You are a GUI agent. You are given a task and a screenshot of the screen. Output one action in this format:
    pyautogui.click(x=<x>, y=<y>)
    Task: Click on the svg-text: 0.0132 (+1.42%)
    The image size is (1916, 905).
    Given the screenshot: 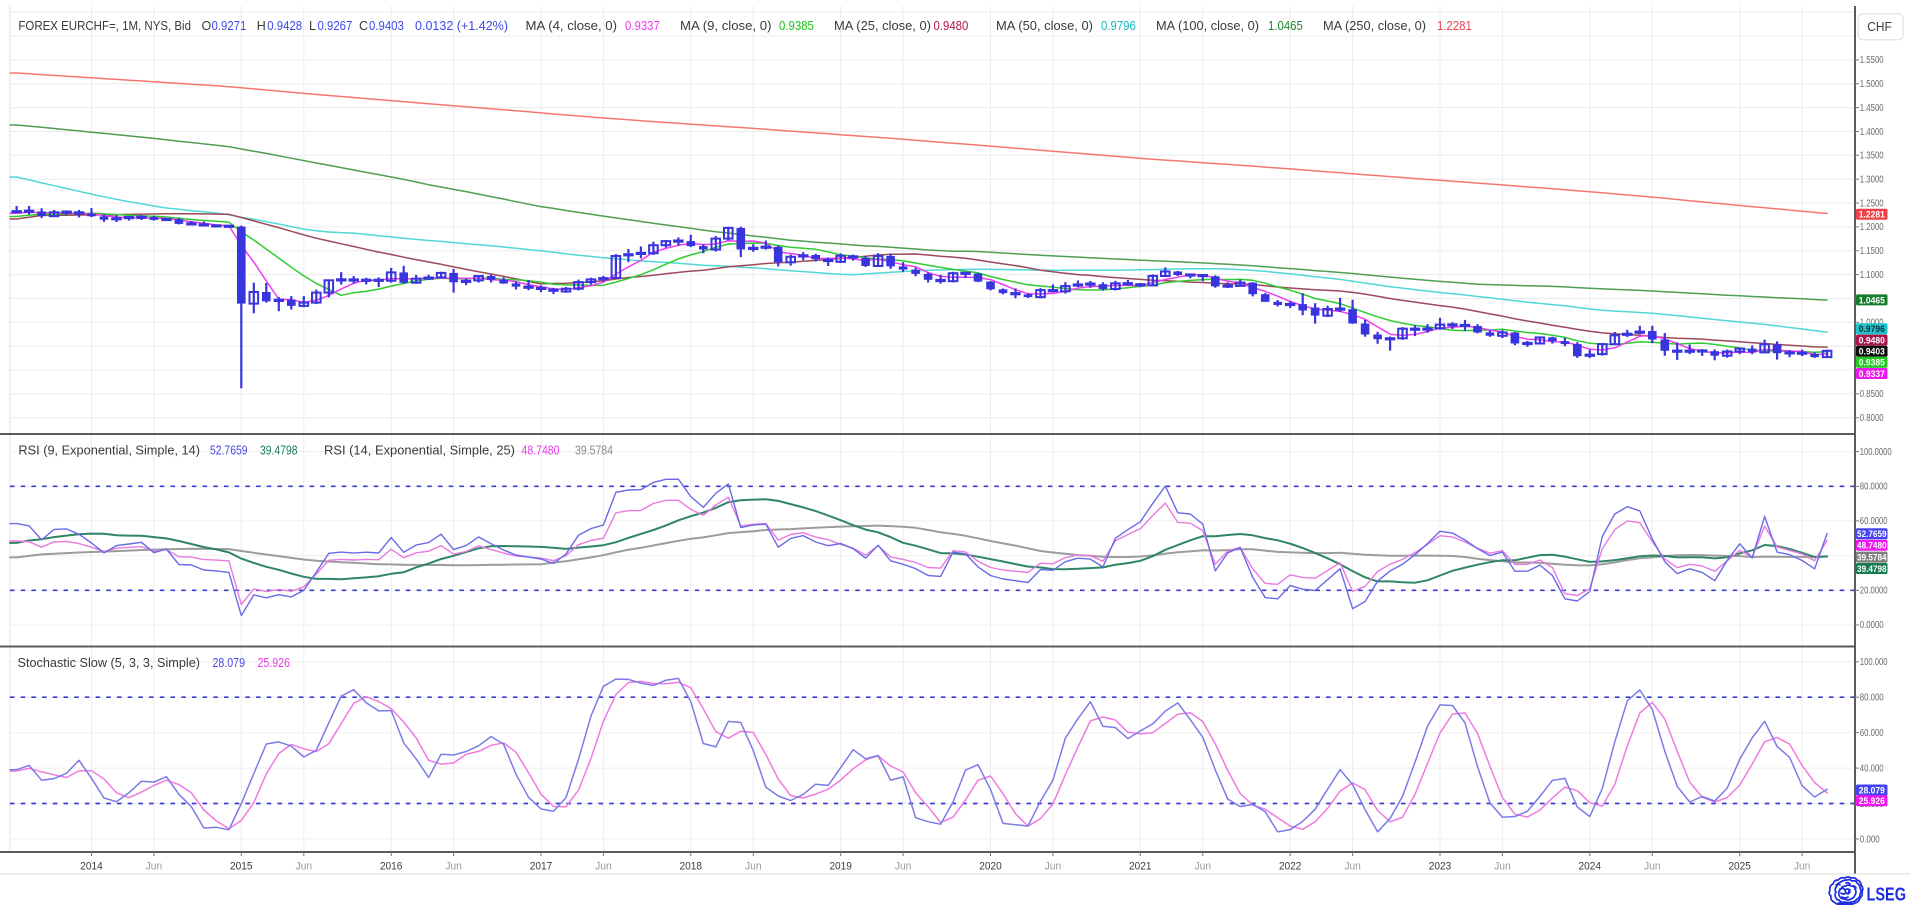 What is the action you would take?
    pyautogui.click(x=461, y=26)
    